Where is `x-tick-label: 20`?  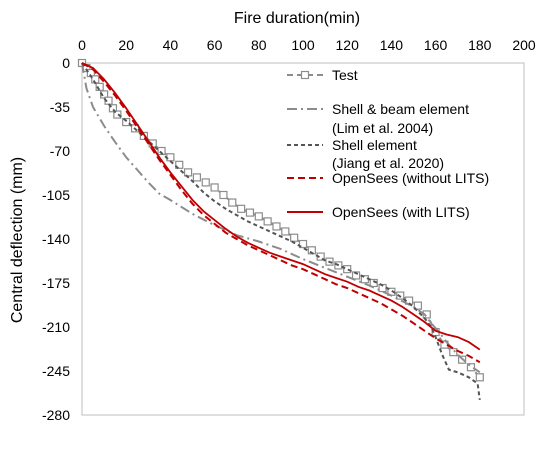
x-tick-label: 20 is located at coordinates (126, 45).